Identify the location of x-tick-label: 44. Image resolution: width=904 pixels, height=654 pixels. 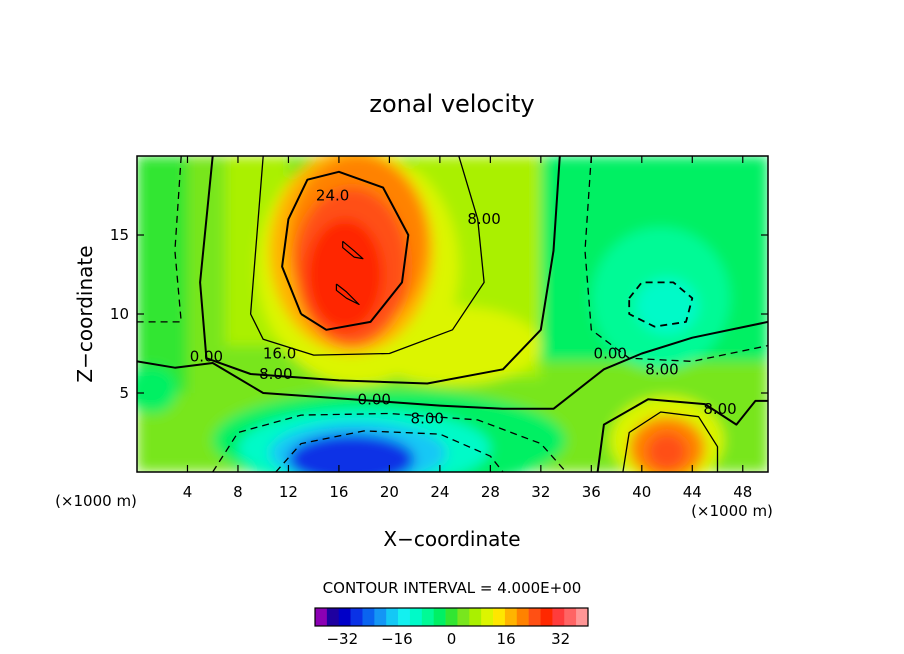
(692, 492).